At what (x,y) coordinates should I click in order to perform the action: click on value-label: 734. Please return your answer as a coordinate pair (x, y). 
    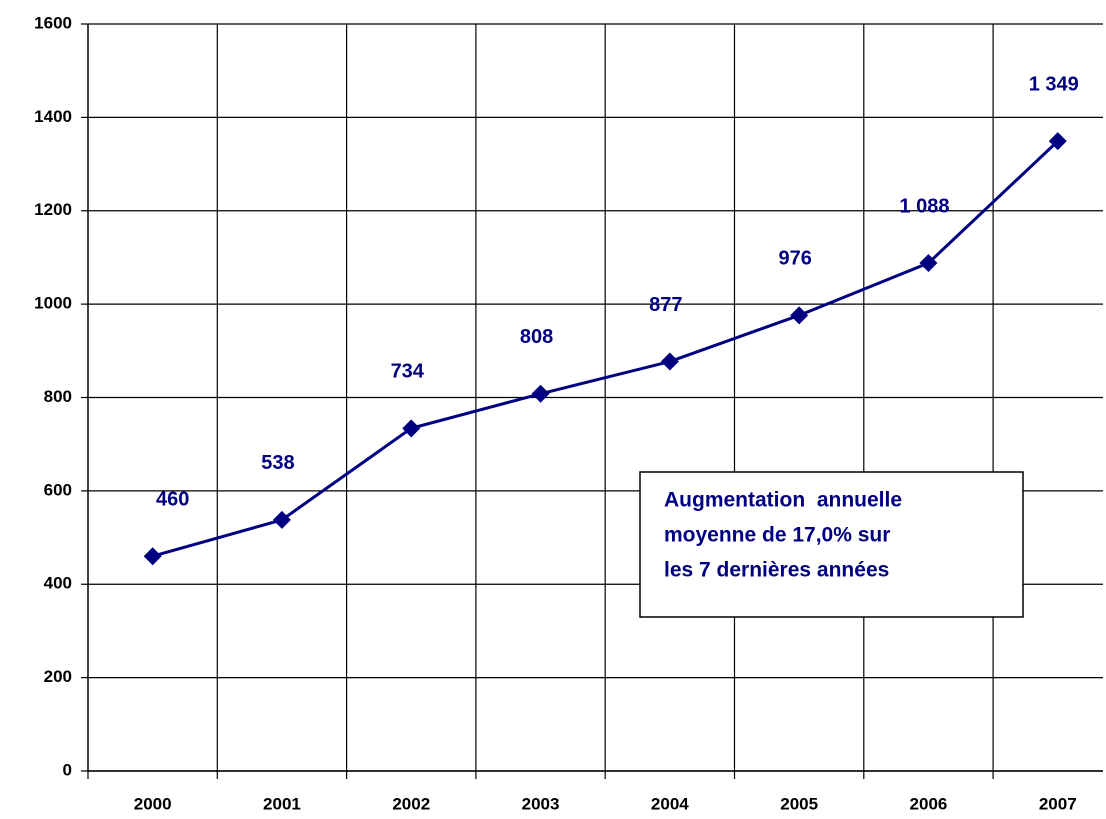
    Looking at the image, I should click on (408, 372).